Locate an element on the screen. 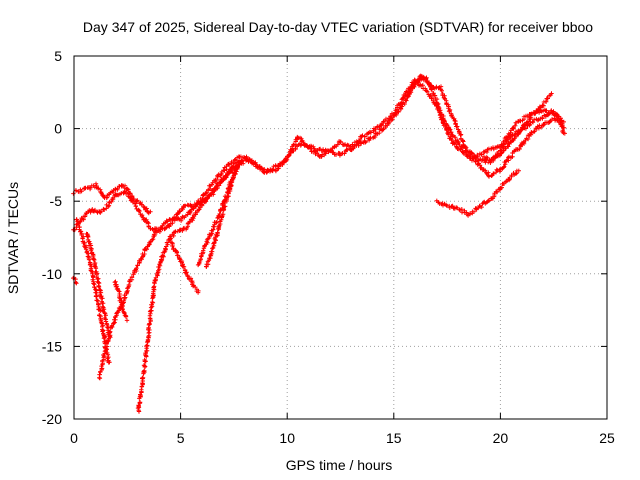 Image resolution: width=640 pixels, height=480 pixels. y-tick-label: -15 is located at coordinates (52, 346).